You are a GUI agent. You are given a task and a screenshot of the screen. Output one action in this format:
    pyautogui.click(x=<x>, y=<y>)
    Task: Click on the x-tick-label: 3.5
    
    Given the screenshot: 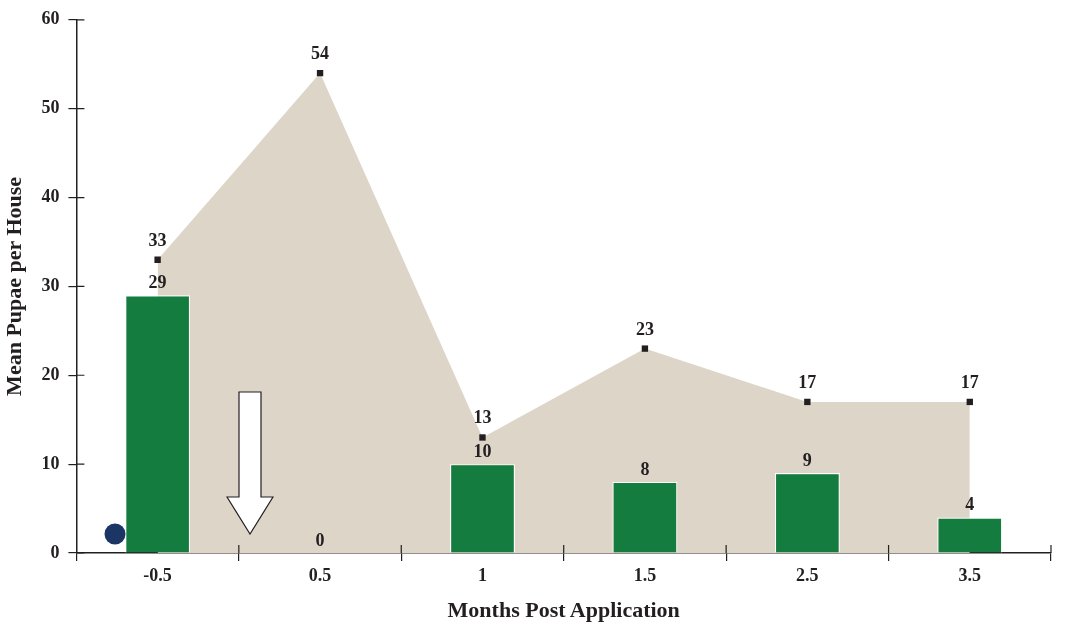 What is the action you would take?
    pyautogui.click(x=970, y=575)
    